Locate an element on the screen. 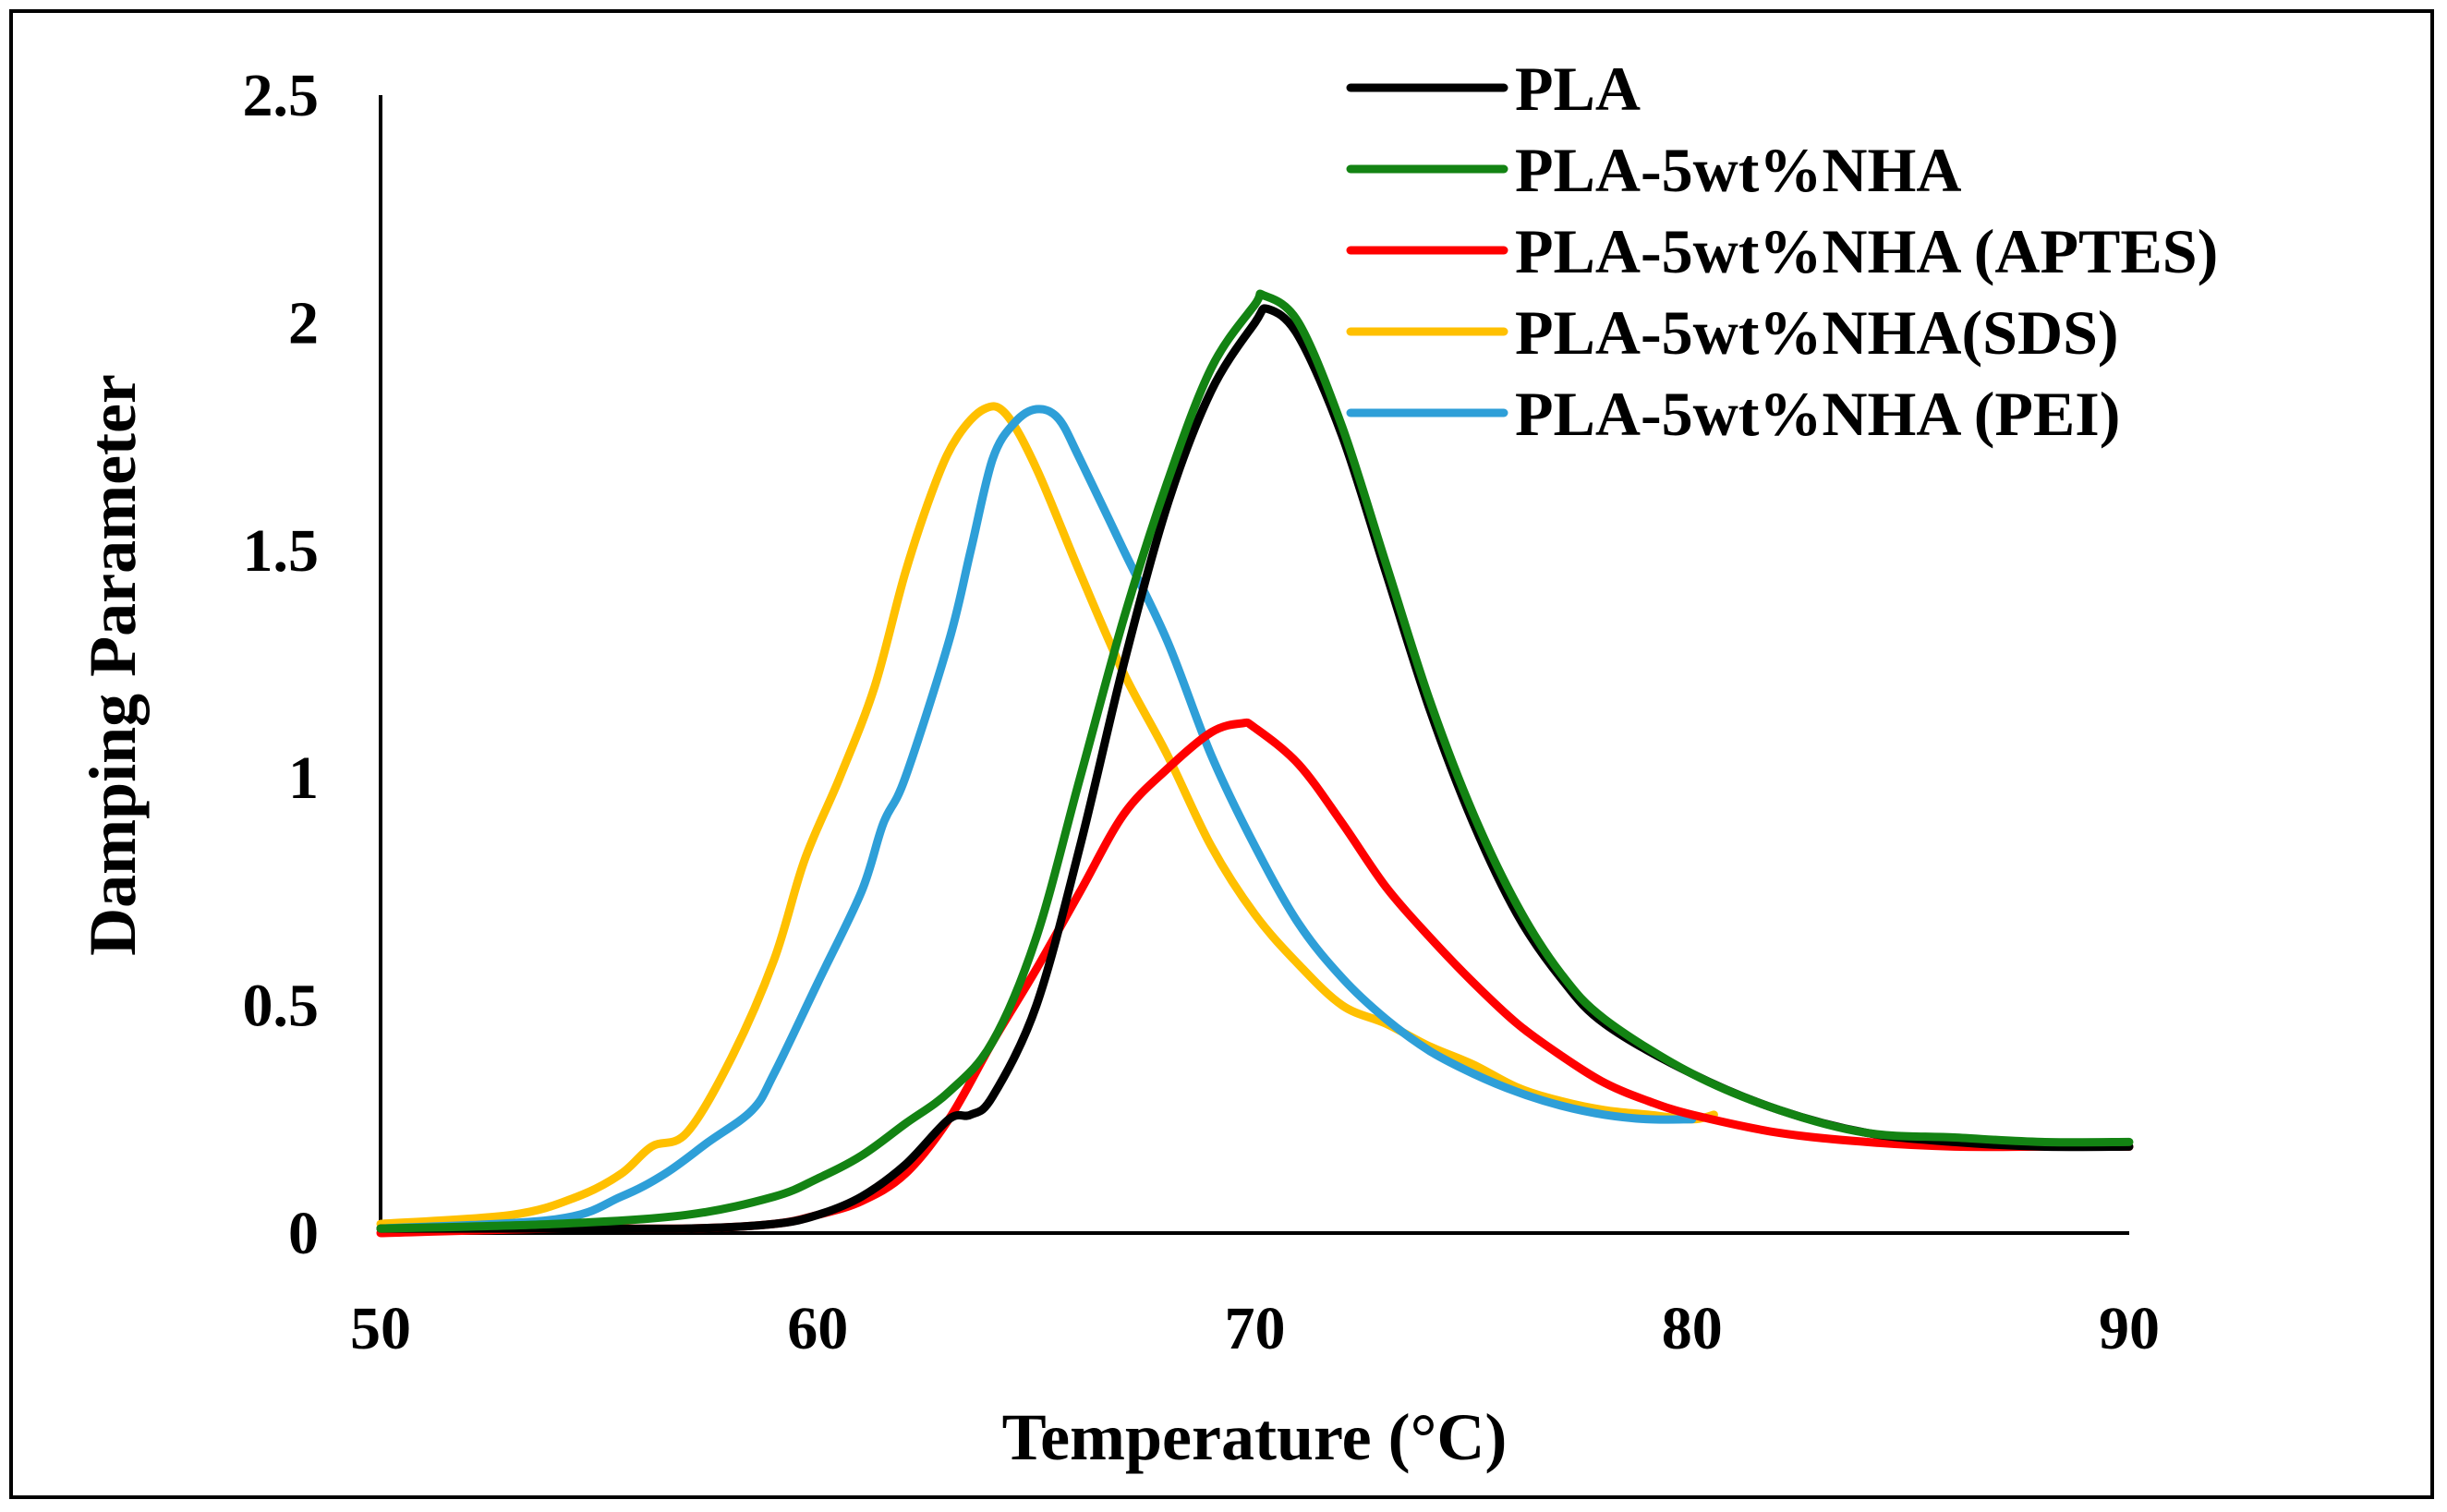 The height and width of the screenshot is (1512, 2447). legend-label: PLA-5wt%NHA (PEI) is located at coordinates (1817, 414).